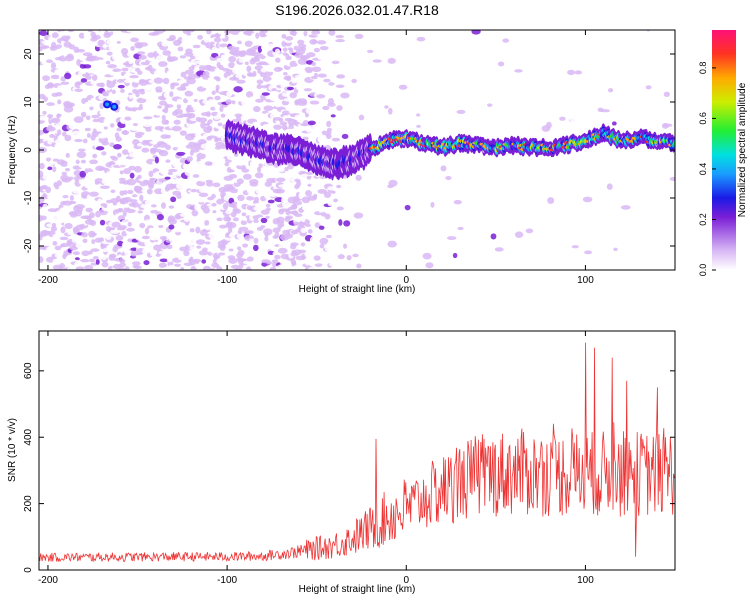  I want to click on y-tick-label: -20, so click(28, 245).